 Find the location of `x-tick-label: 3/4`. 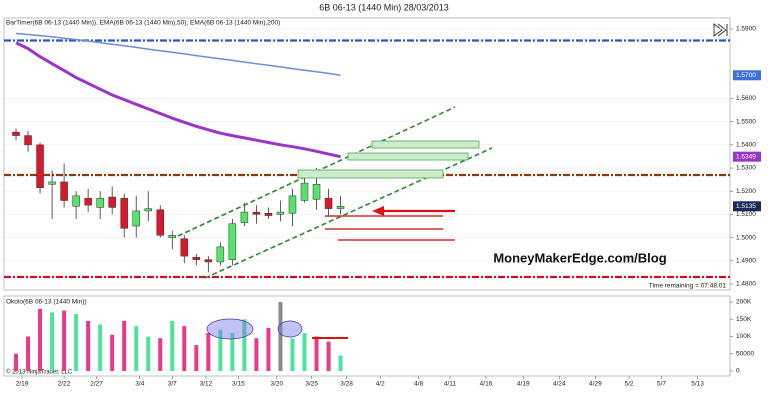

x-tick-label: 3/4 is located at coordinates (139, 384).